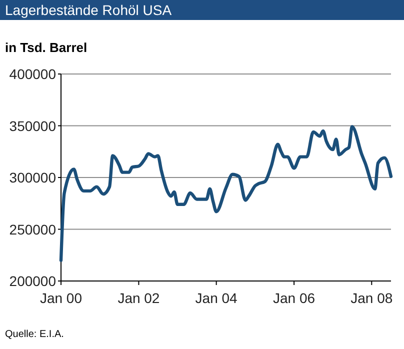  Describe the element at coordinates (32, 229) in the screenshot. I see `y-tick-label: 250000` at that location.